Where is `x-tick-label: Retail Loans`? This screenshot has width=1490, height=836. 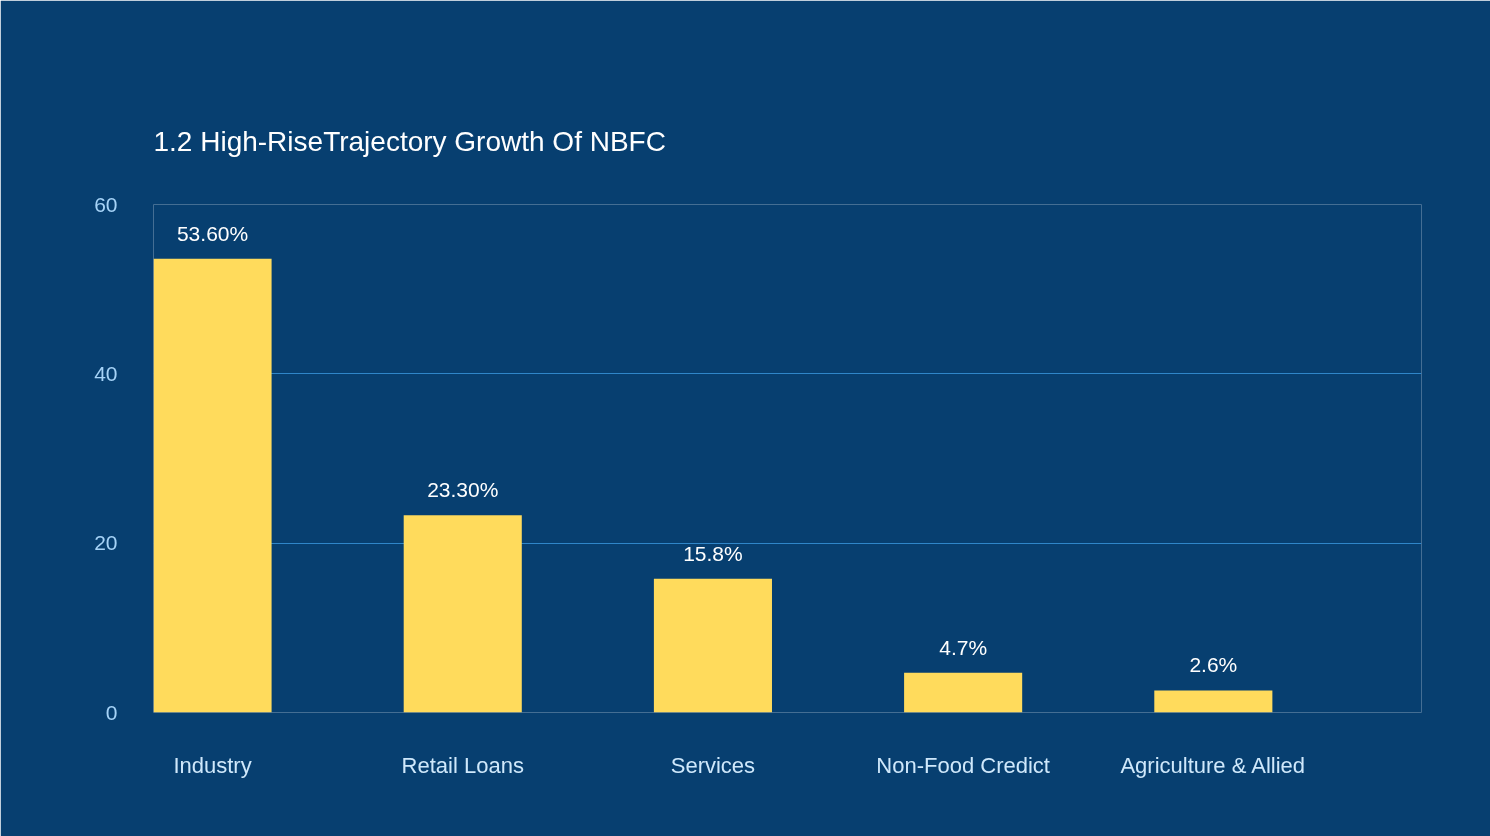 x-tick-label: Retail Loans is located at coordinates (462, 765).